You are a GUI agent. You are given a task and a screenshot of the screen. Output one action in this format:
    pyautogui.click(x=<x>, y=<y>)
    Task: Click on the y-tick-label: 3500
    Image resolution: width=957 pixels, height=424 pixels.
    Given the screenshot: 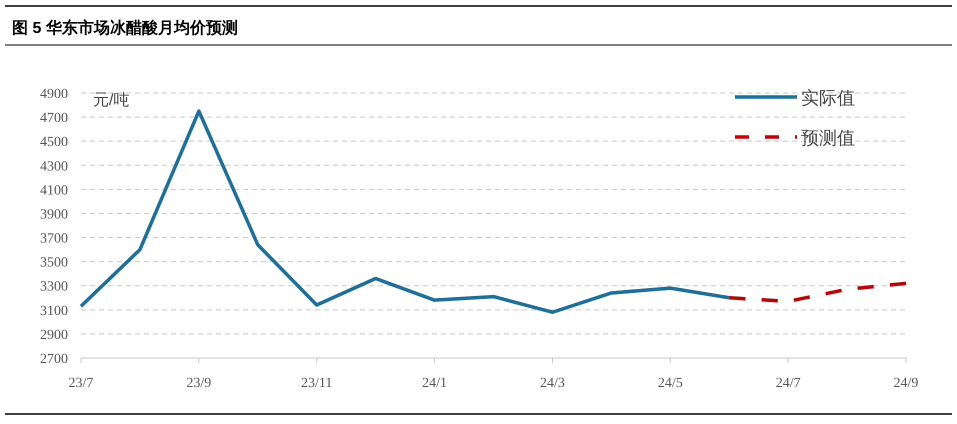 What is the action you would take?
    pyautogui.click(x=54, y=263)
    